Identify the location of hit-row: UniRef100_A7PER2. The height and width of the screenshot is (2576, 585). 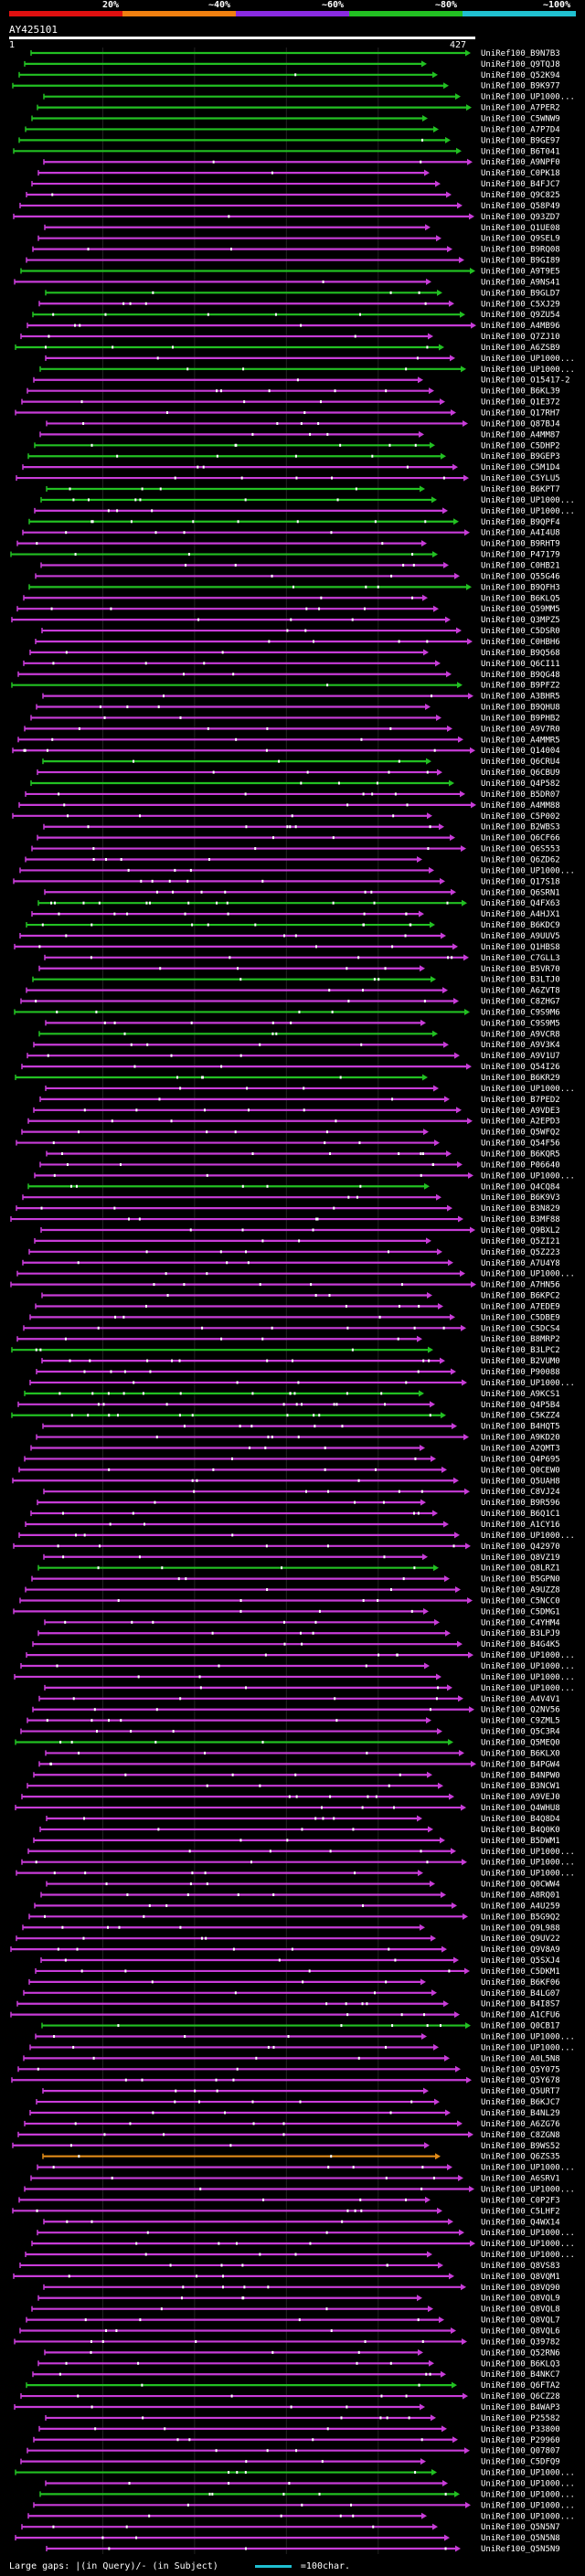
(299, 108).